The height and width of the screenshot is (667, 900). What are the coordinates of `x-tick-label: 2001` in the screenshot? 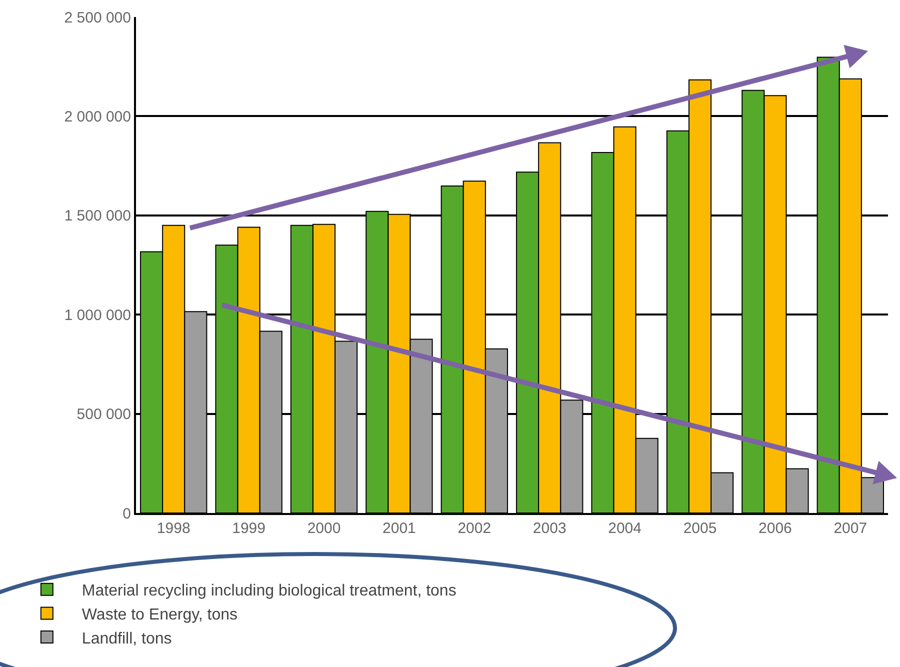 It's located at (399, 528).